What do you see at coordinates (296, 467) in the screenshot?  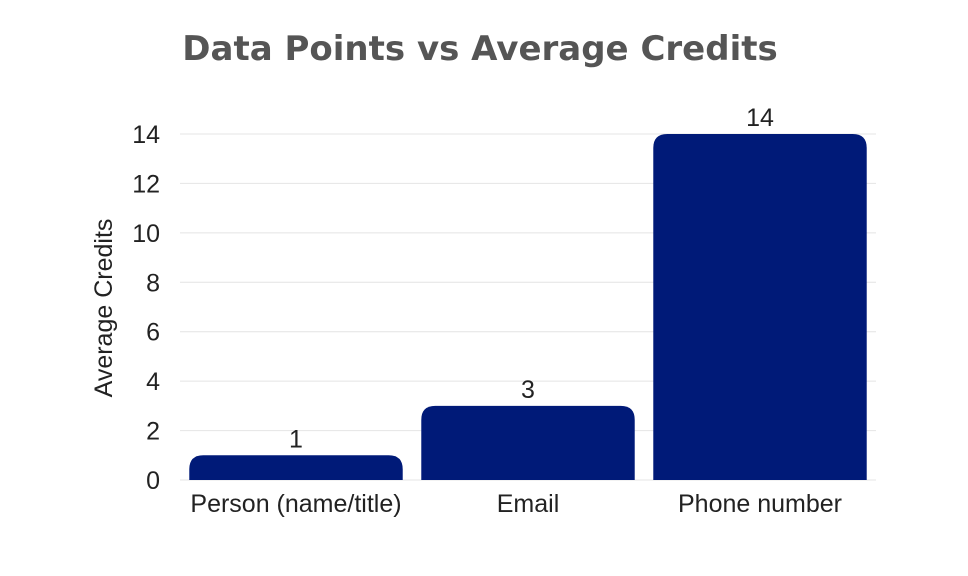 I see `bar-person-name-title` at bounding box center [296, 467].